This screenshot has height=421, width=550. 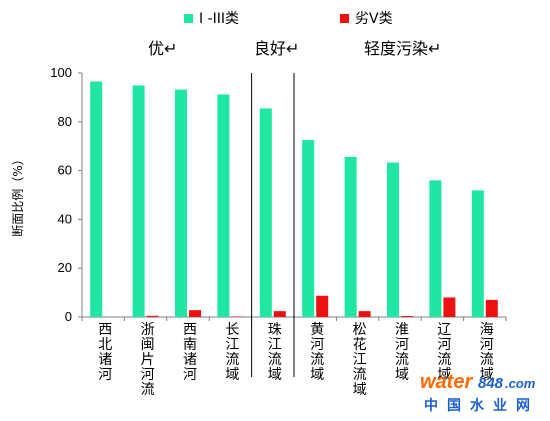 What do you see at coordinates (276, 48) in the screenshot?
I see `group-label: 良好↵` at bounding box center [276, 48].